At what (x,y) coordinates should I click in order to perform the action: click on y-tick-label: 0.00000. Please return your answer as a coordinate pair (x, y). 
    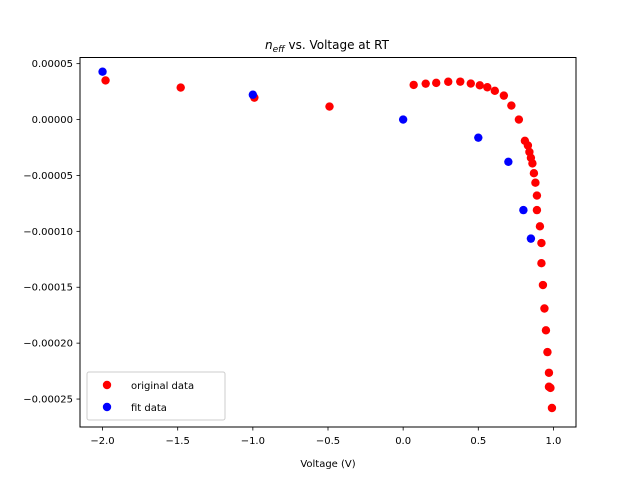
    Looking at the image, I should click on (52, 120).